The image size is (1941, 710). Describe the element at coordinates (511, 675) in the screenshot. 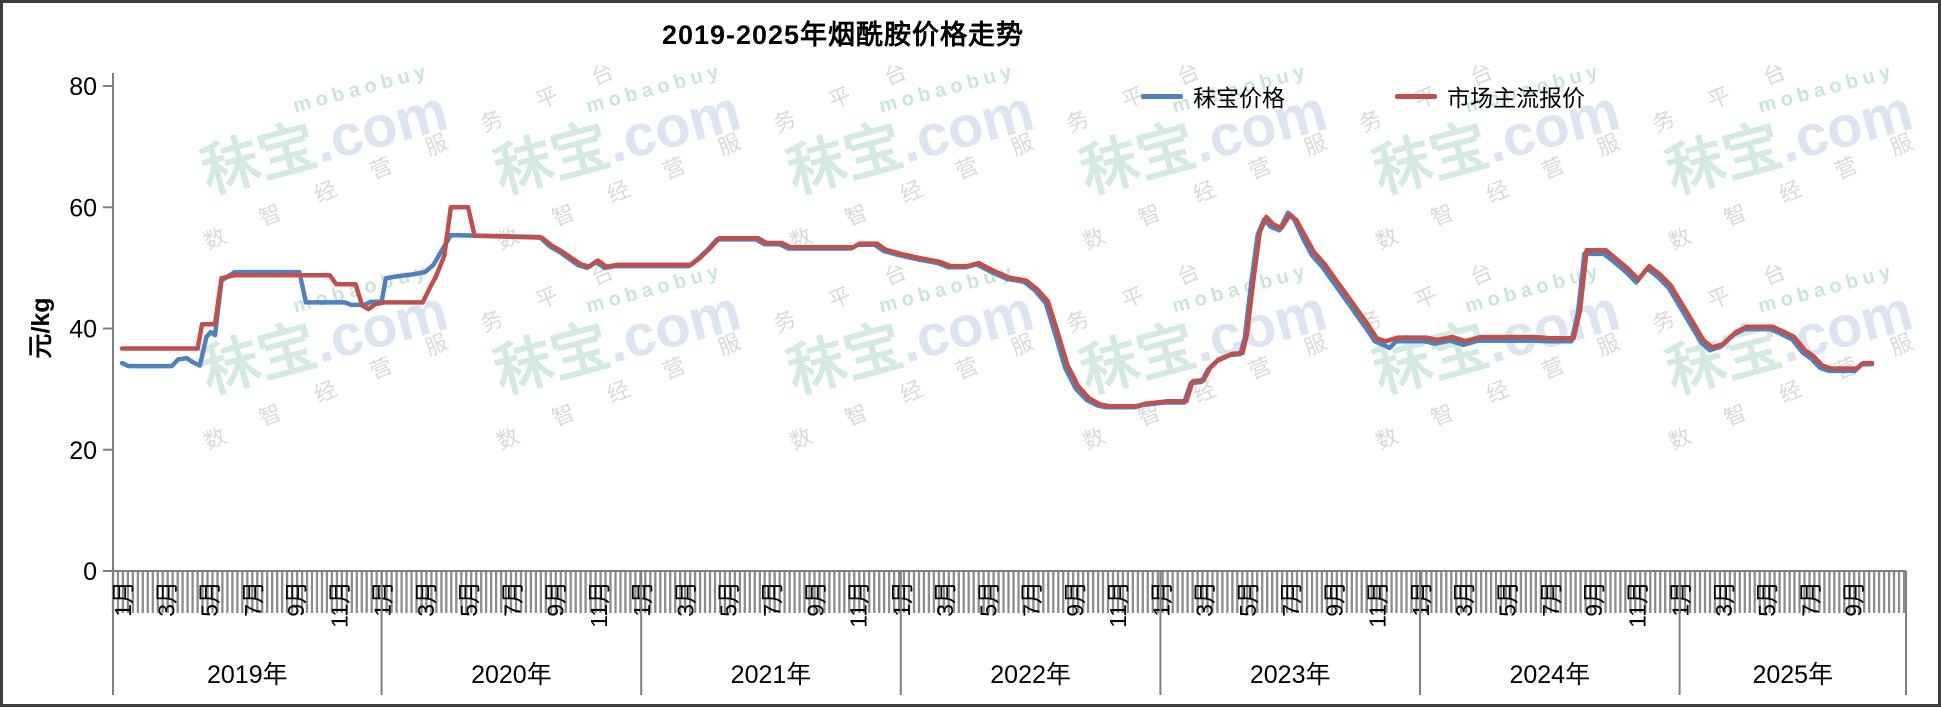

I see `x-axis-year-label: 2020年` at that location.